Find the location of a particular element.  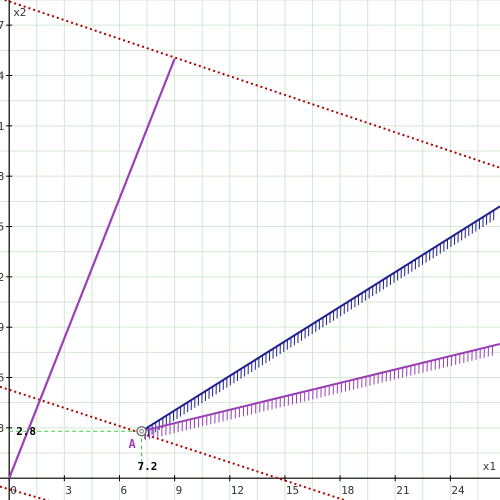

y-tick-label: 3 is located at coordinates (2, 428).